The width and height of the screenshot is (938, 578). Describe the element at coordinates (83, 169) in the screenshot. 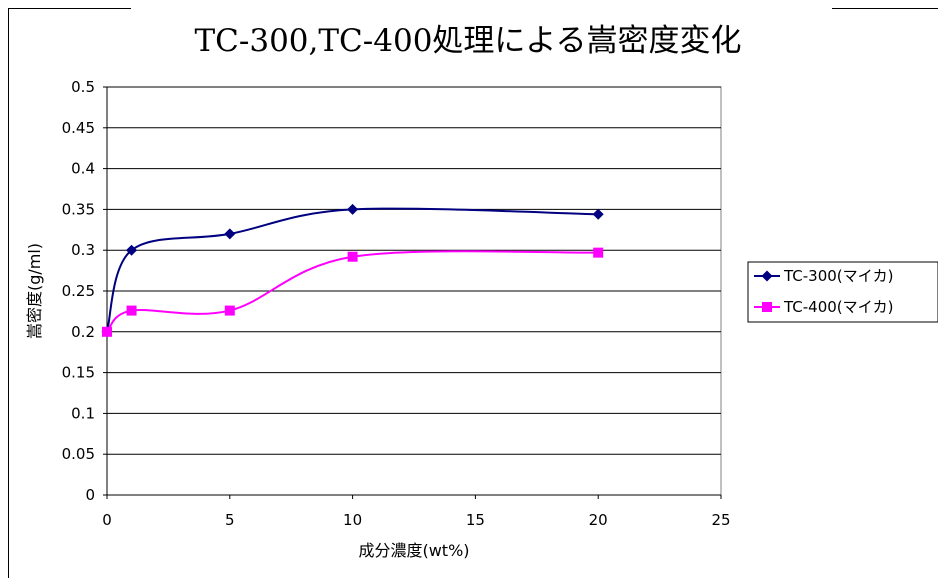

I see `y-tick-label: 0.4` at that location.